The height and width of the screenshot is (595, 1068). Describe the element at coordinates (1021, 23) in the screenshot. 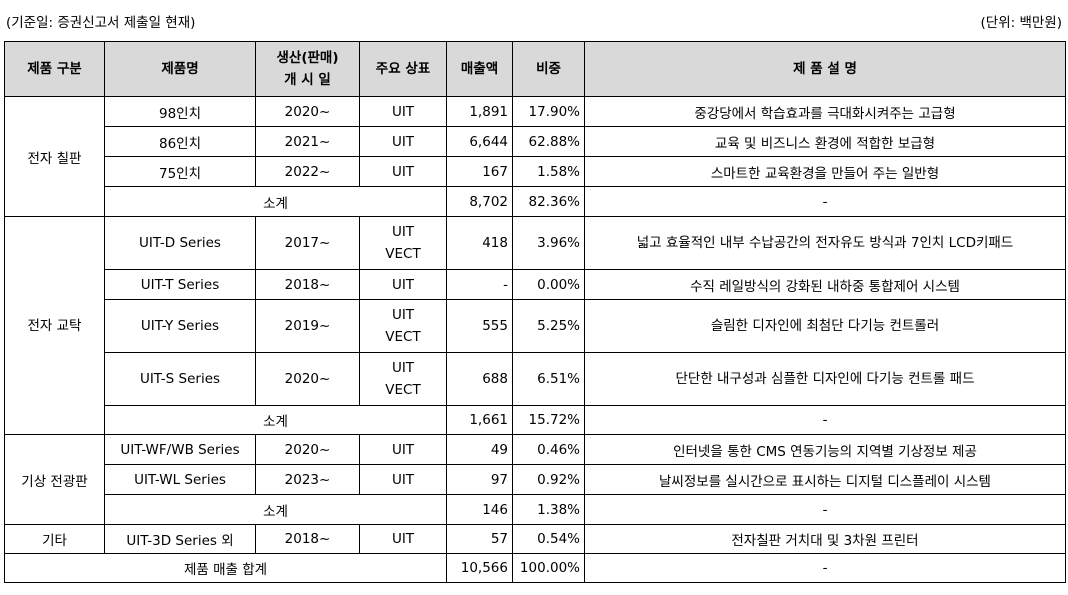

I see `unit-note: (단위: 백만원)` at that location.